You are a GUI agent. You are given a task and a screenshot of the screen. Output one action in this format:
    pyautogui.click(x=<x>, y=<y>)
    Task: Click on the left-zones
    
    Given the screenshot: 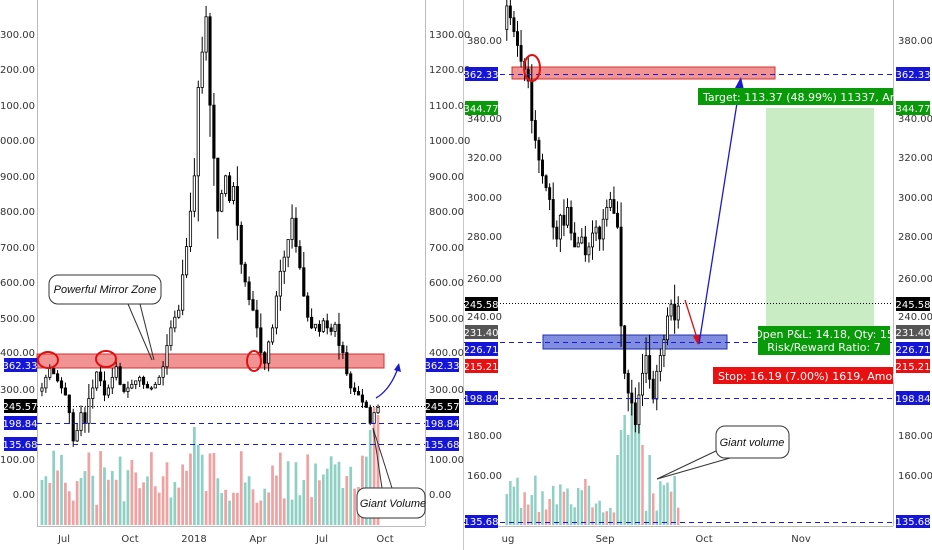 What is the action you would take?
    pyautogui.click(x=210, y=361)
    